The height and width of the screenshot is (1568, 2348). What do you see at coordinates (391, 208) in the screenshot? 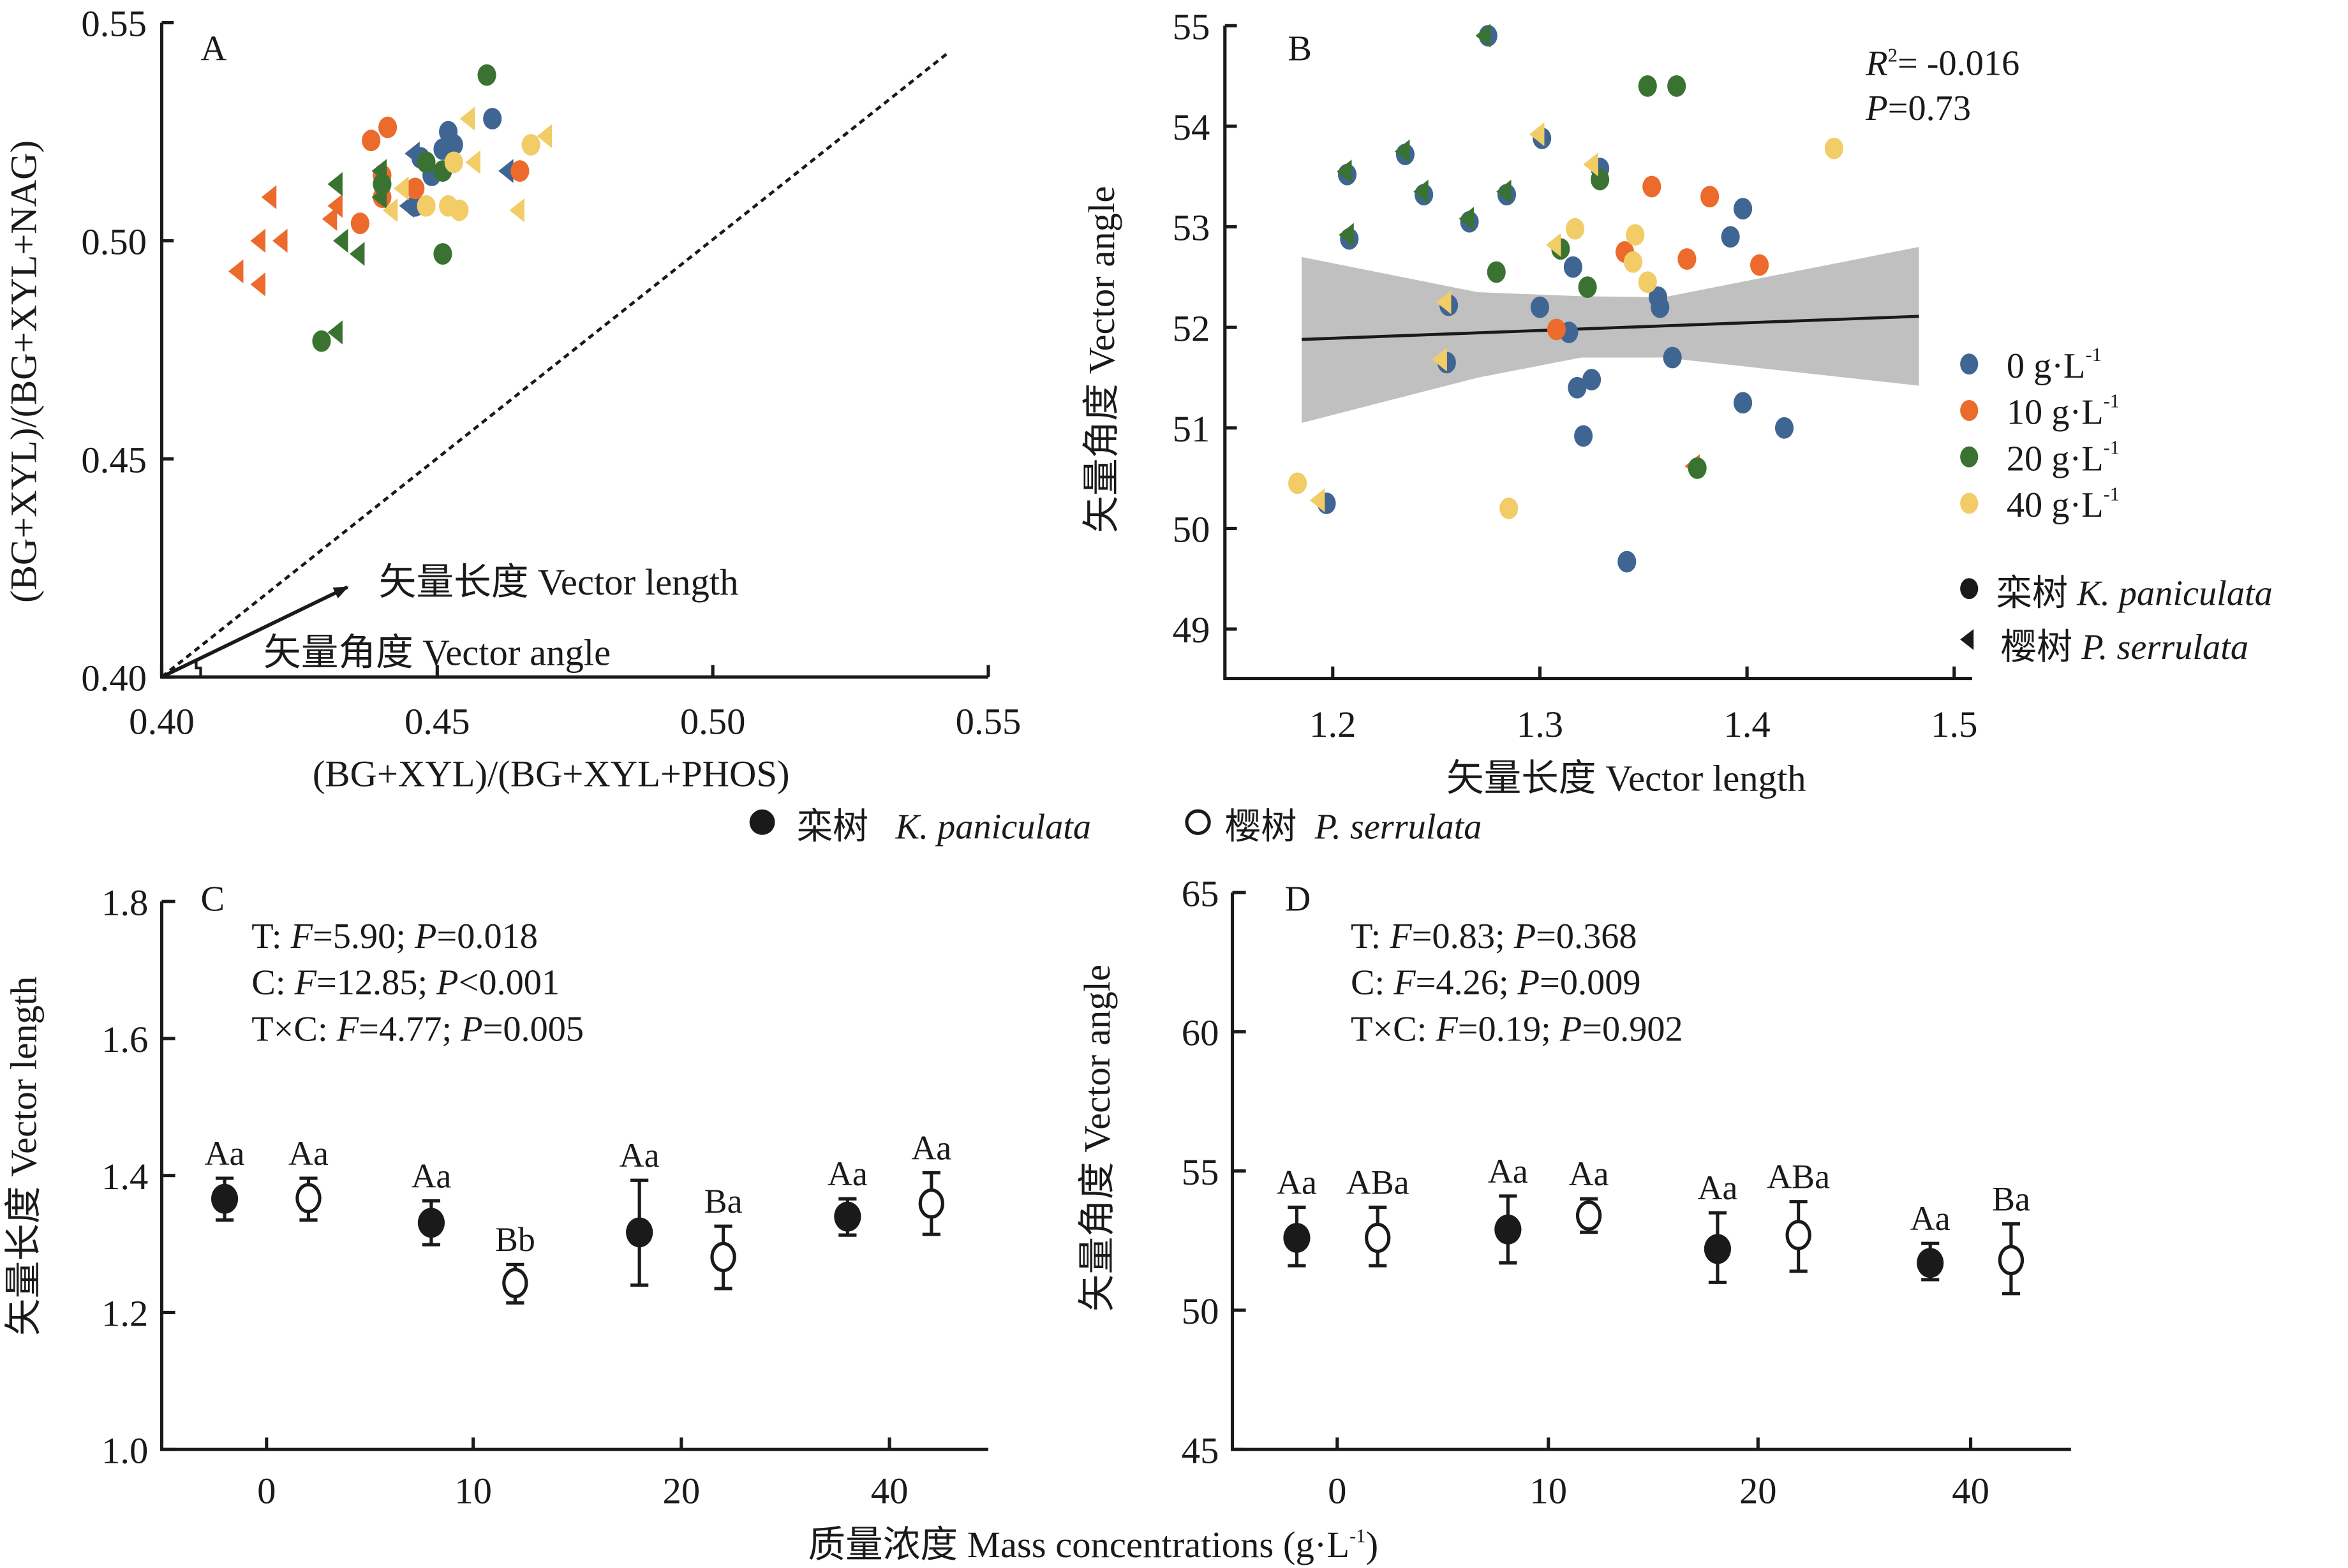
I see `panel-a-points` at bounding box center [391, 208].